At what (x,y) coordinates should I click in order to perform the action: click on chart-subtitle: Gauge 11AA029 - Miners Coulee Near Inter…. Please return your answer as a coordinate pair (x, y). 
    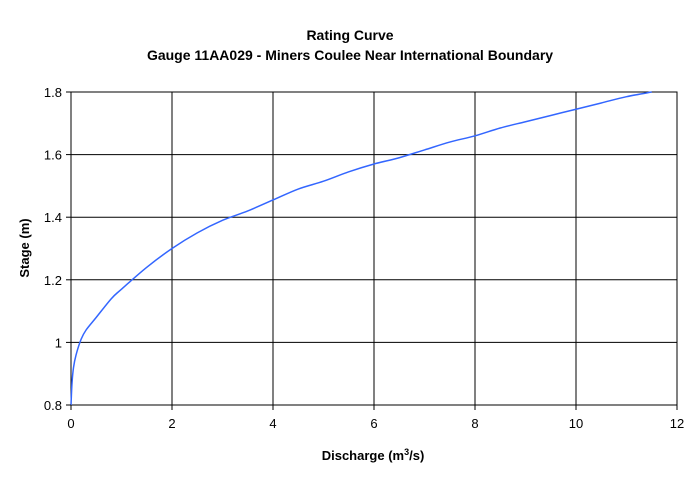
    Looking at the image, I should click on (350, 55).